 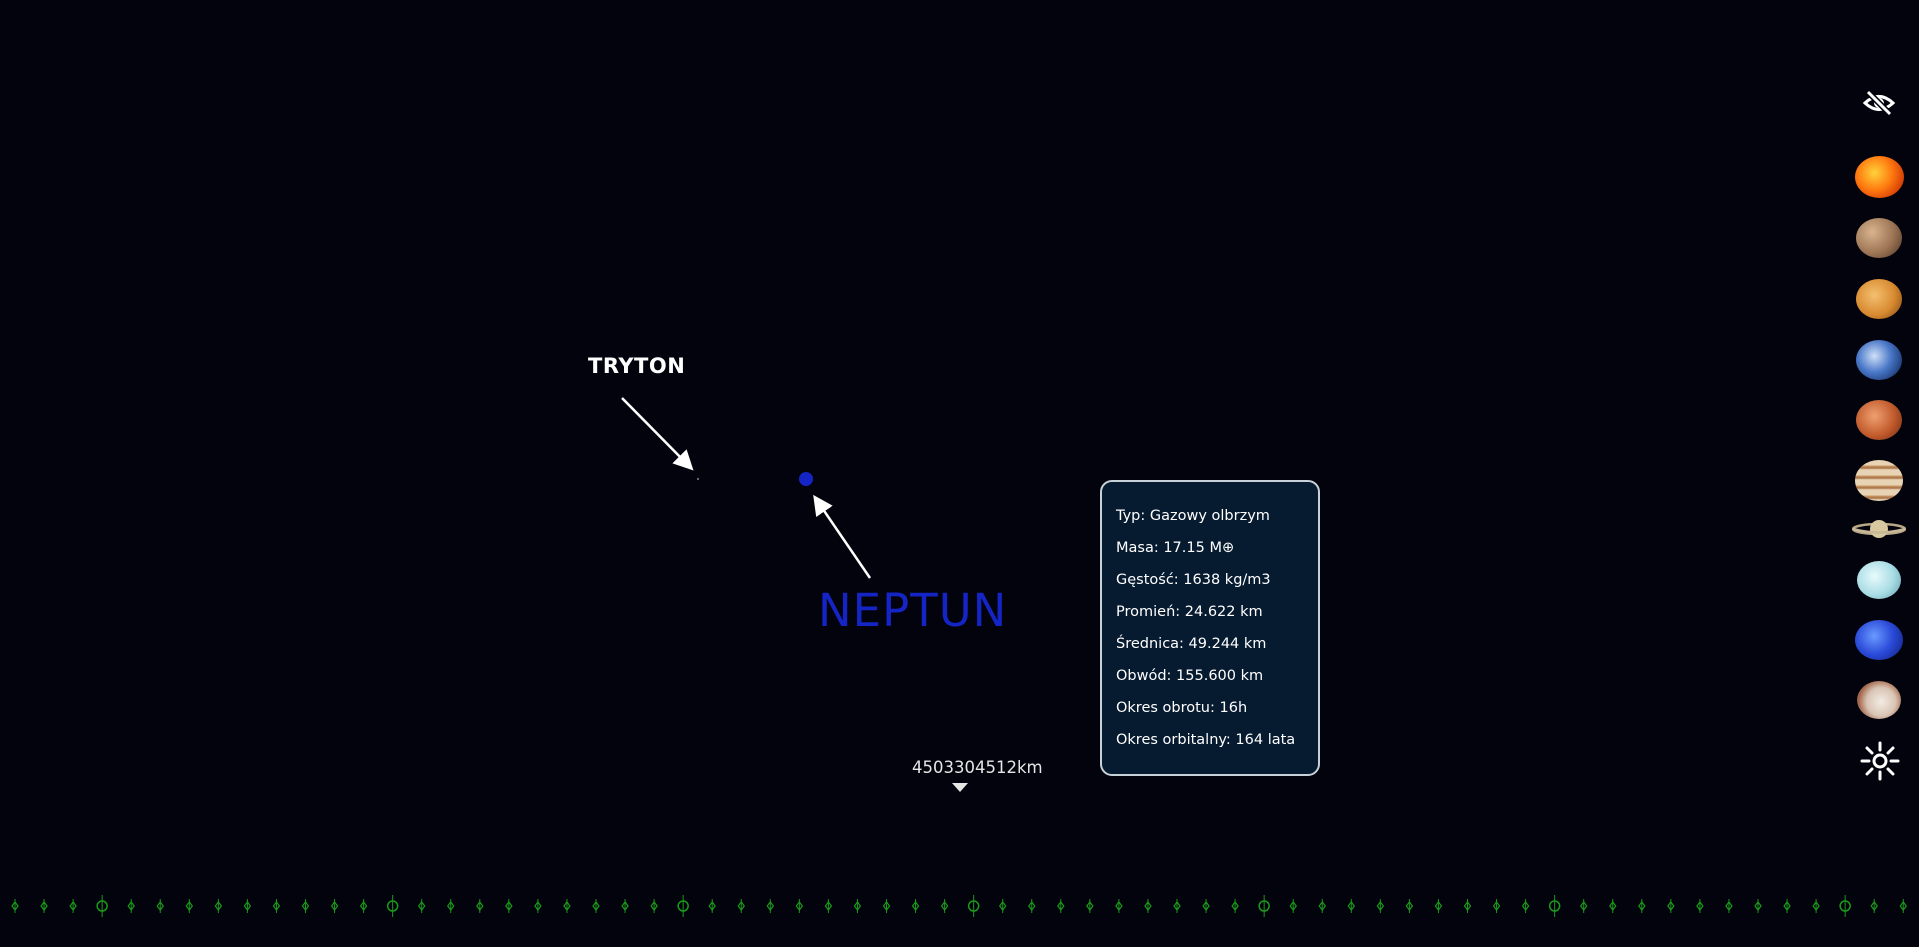 What do you see at coordinates (1193, 580) in the screenshot?
I see `info-density: Gęstość: 1638 kg/m3` at bounding box center [1193, 580].